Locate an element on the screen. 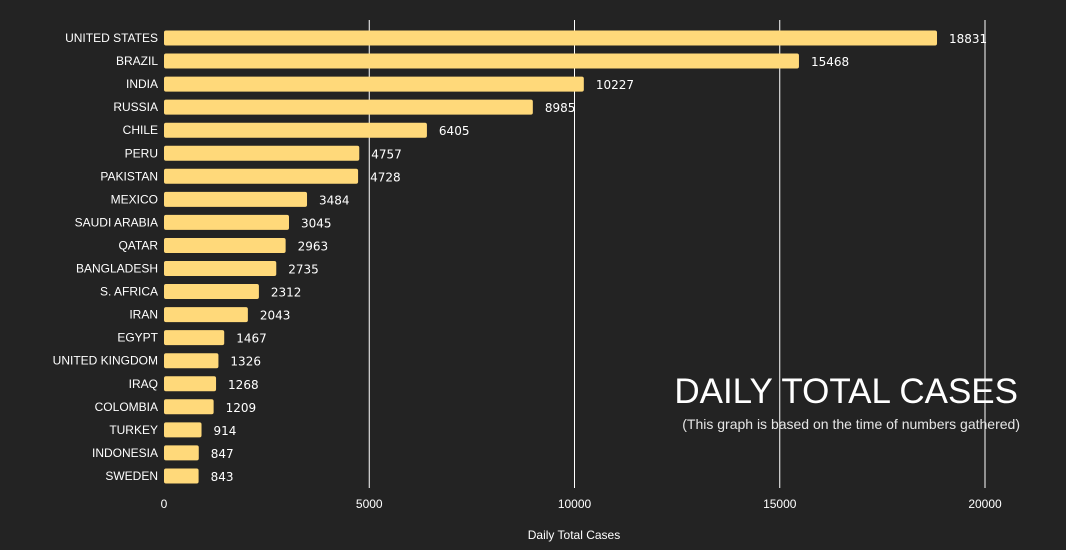 The image size is (1066, 550). value-label-7: 3484 is located at coordinates (334, 200).